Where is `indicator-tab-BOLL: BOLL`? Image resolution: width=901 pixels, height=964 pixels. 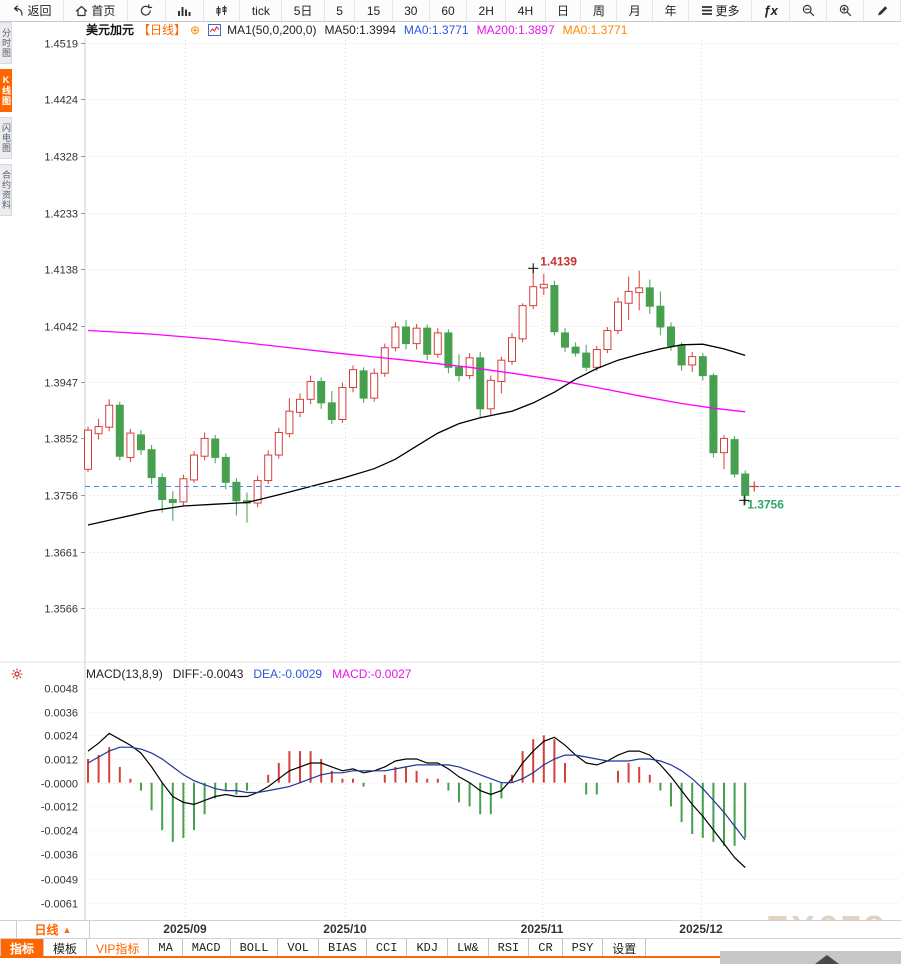
indicator-tab-BOLL: BOLL is located at coordinates (255, 948).